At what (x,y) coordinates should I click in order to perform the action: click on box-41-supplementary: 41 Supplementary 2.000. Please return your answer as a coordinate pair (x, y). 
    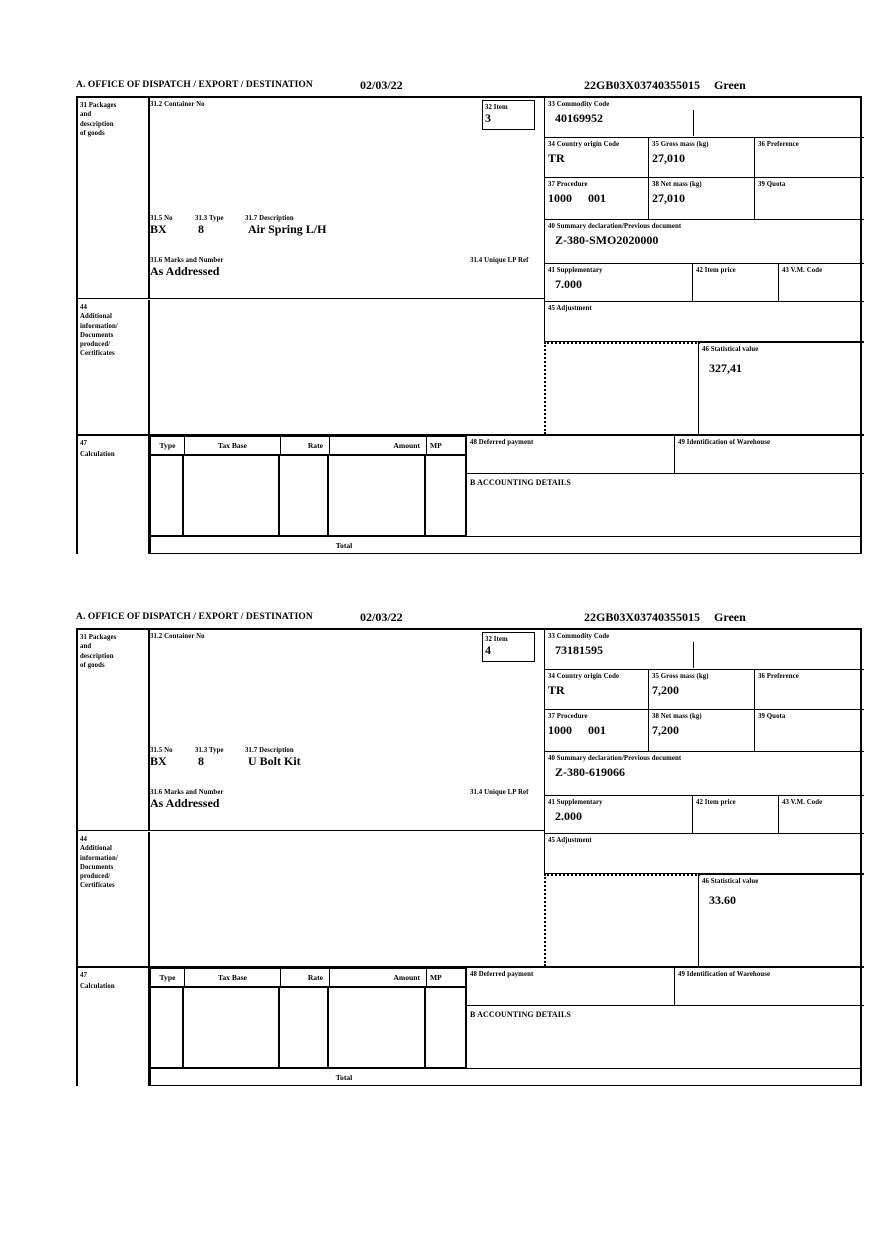
    Looking at the image, I should click on (618, 815).